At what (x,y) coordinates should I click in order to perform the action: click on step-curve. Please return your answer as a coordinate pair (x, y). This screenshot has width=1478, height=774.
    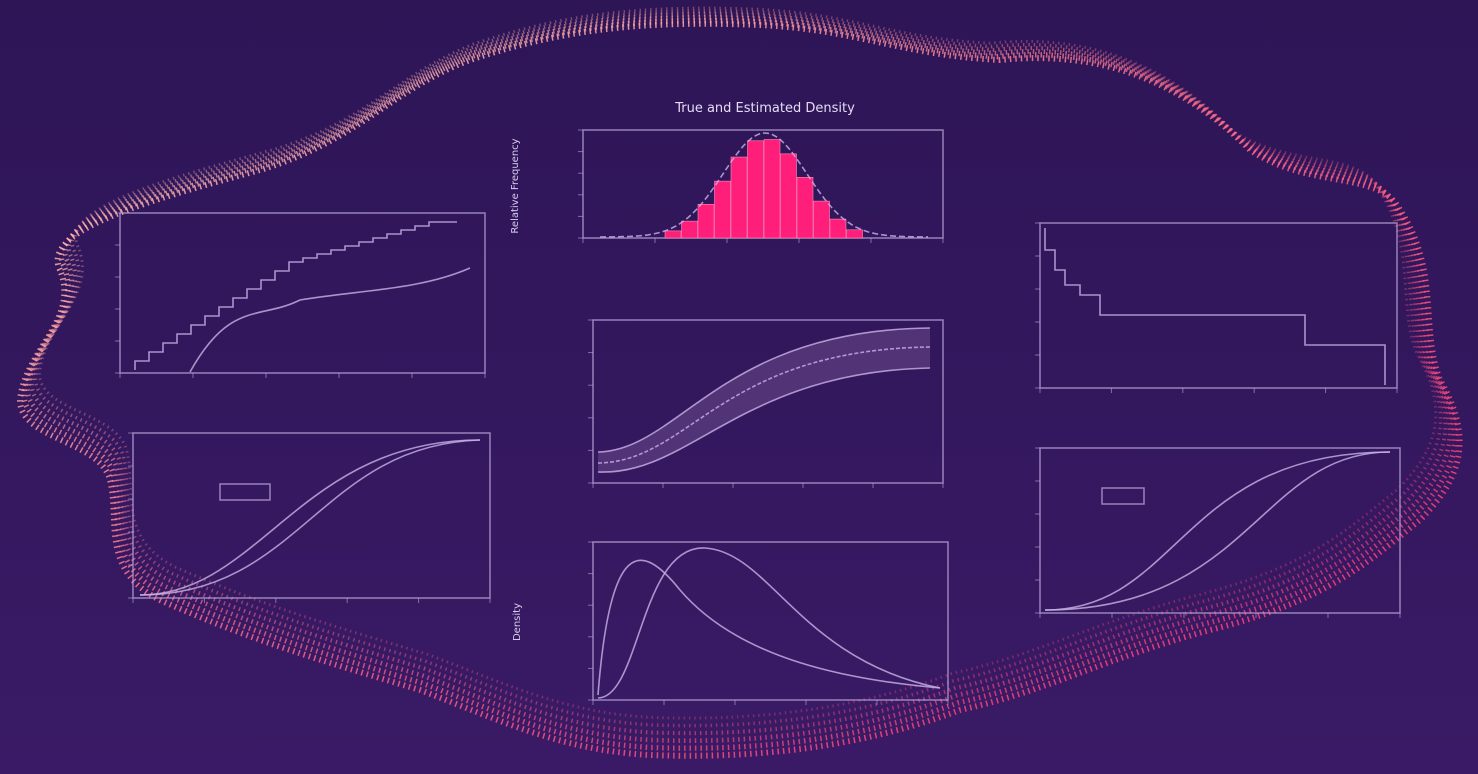
    Looking at the image, I should click on (295, 295).